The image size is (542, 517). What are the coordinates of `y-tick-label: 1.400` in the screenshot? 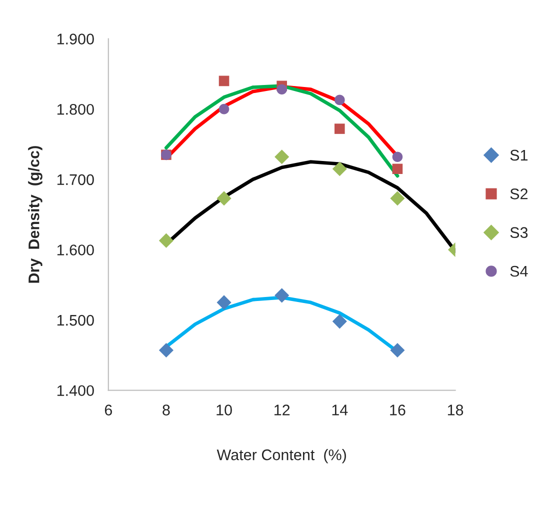 It's located at (75, 390).